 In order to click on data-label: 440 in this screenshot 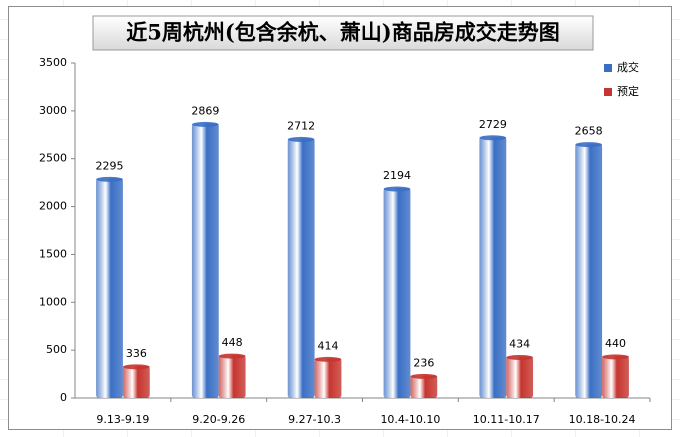, I will do `click(615, 343)`.